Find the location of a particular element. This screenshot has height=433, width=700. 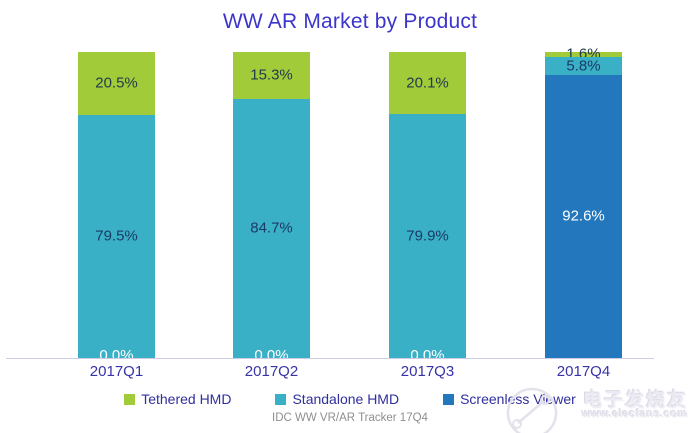

segment-screenless-viewer-2017Q4: 92.6% is located at coordinates (583, 216).